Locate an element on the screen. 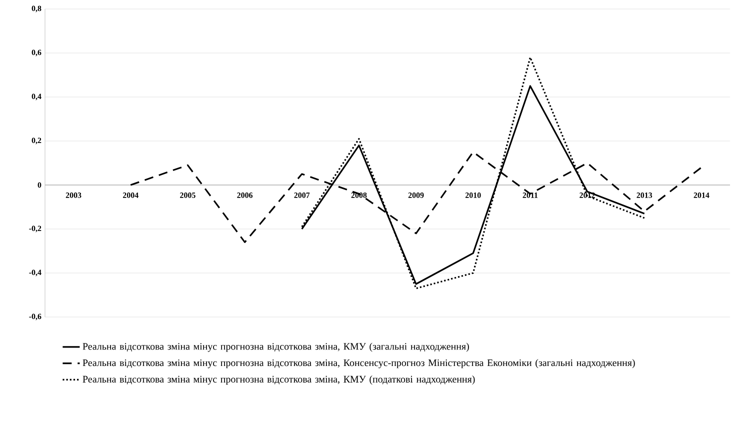 The image size is (735, 430). legend-label: Реальна відсоткова зміна мінус прогнозна відсоткова зміна, КМУ (податкові надходження) is located at coordinates (278, 380).